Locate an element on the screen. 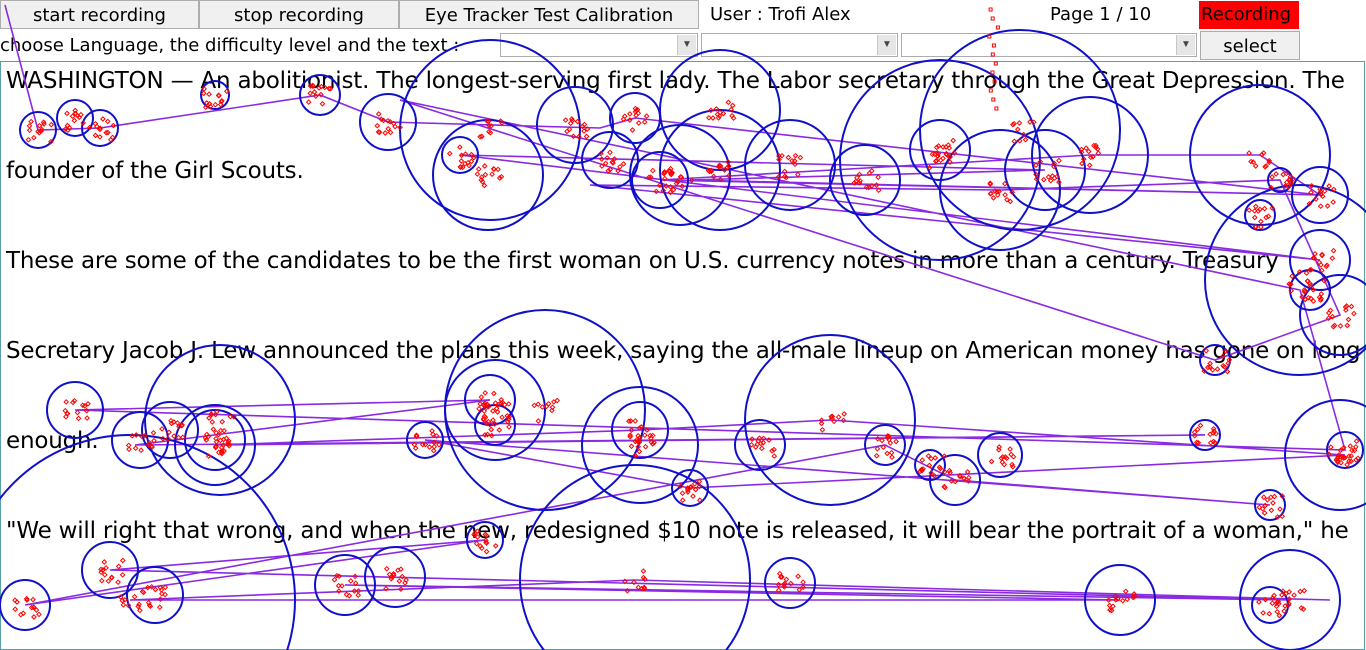 This screenshot has height=650, width=1366. text-line: founder of the Girl Scouts. is located at coordinates (155, 171).